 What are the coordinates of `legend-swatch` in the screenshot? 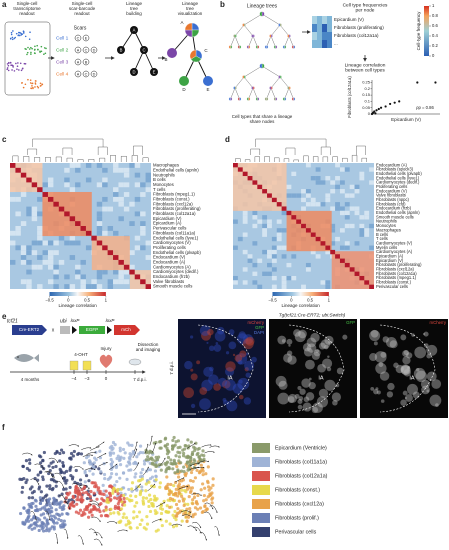 It's located at (261, 518).